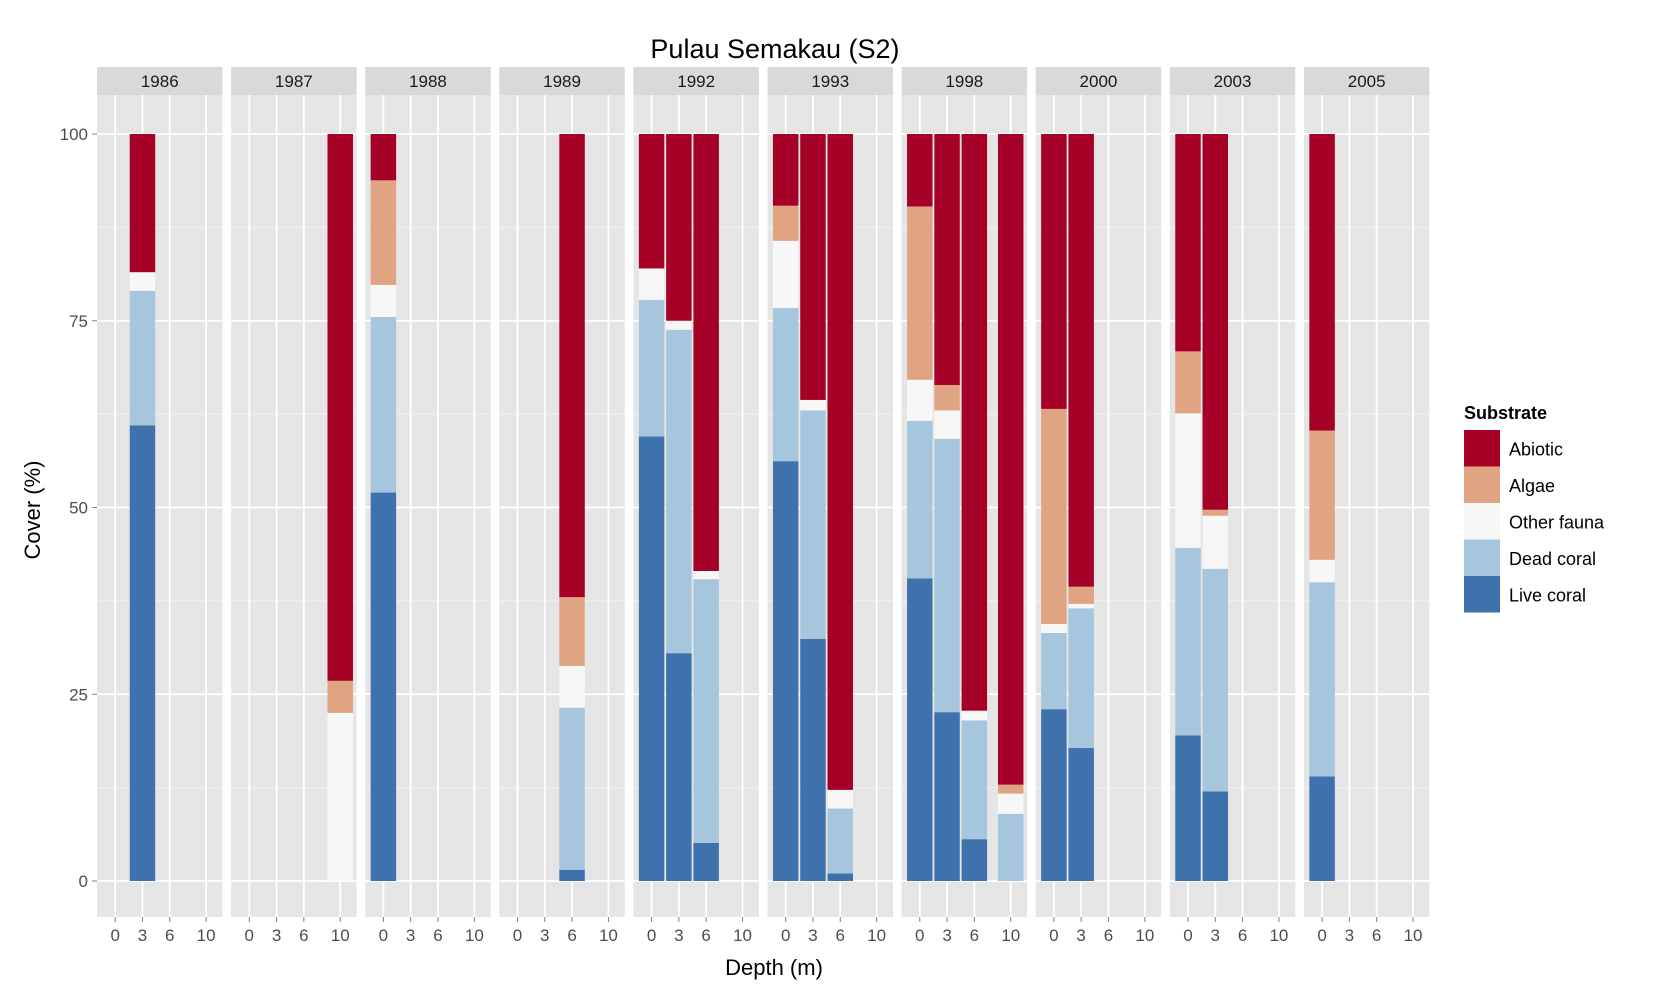  What do you see at coordinates (1215, 836) in the screenshot?
I see `facet-2003-bar-depth-3-live-coral` at bounding box center [1215, 836].